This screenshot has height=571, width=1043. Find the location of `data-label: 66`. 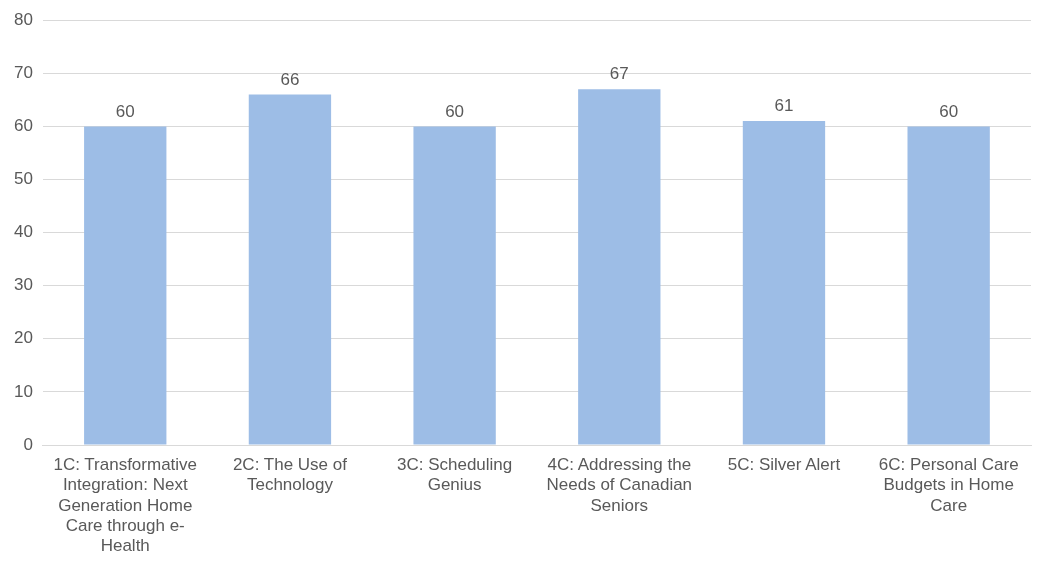

data-label: 66 is located at coordinates (290, 79).